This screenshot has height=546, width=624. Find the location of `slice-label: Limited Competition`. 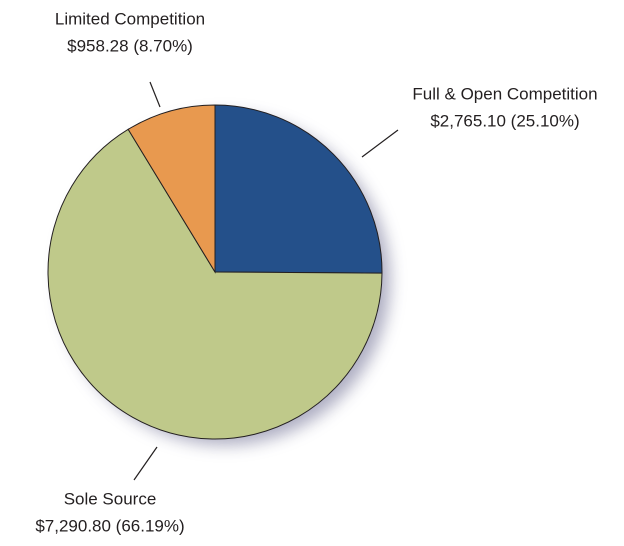

slice-label: Limited Competition is located at coordinates (130, 18).